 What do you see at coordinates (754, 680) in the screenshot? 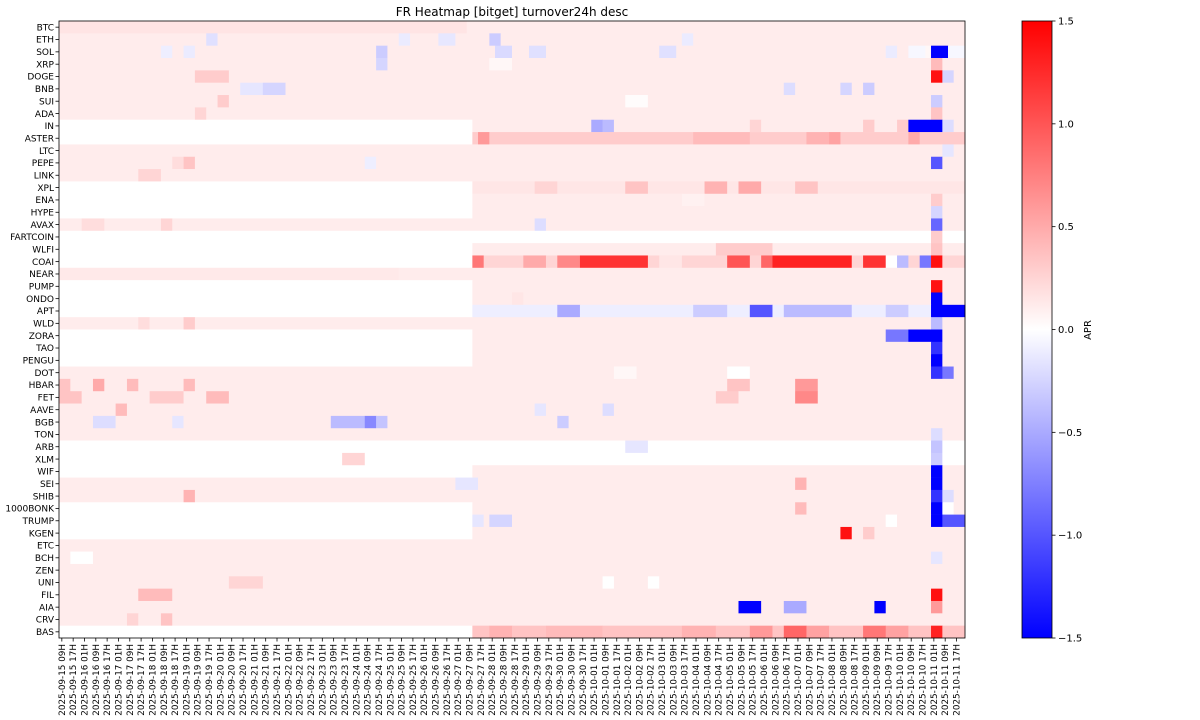
I see `x-tick-label: 2025-10-05 17H` at bounding box center [754, 680].